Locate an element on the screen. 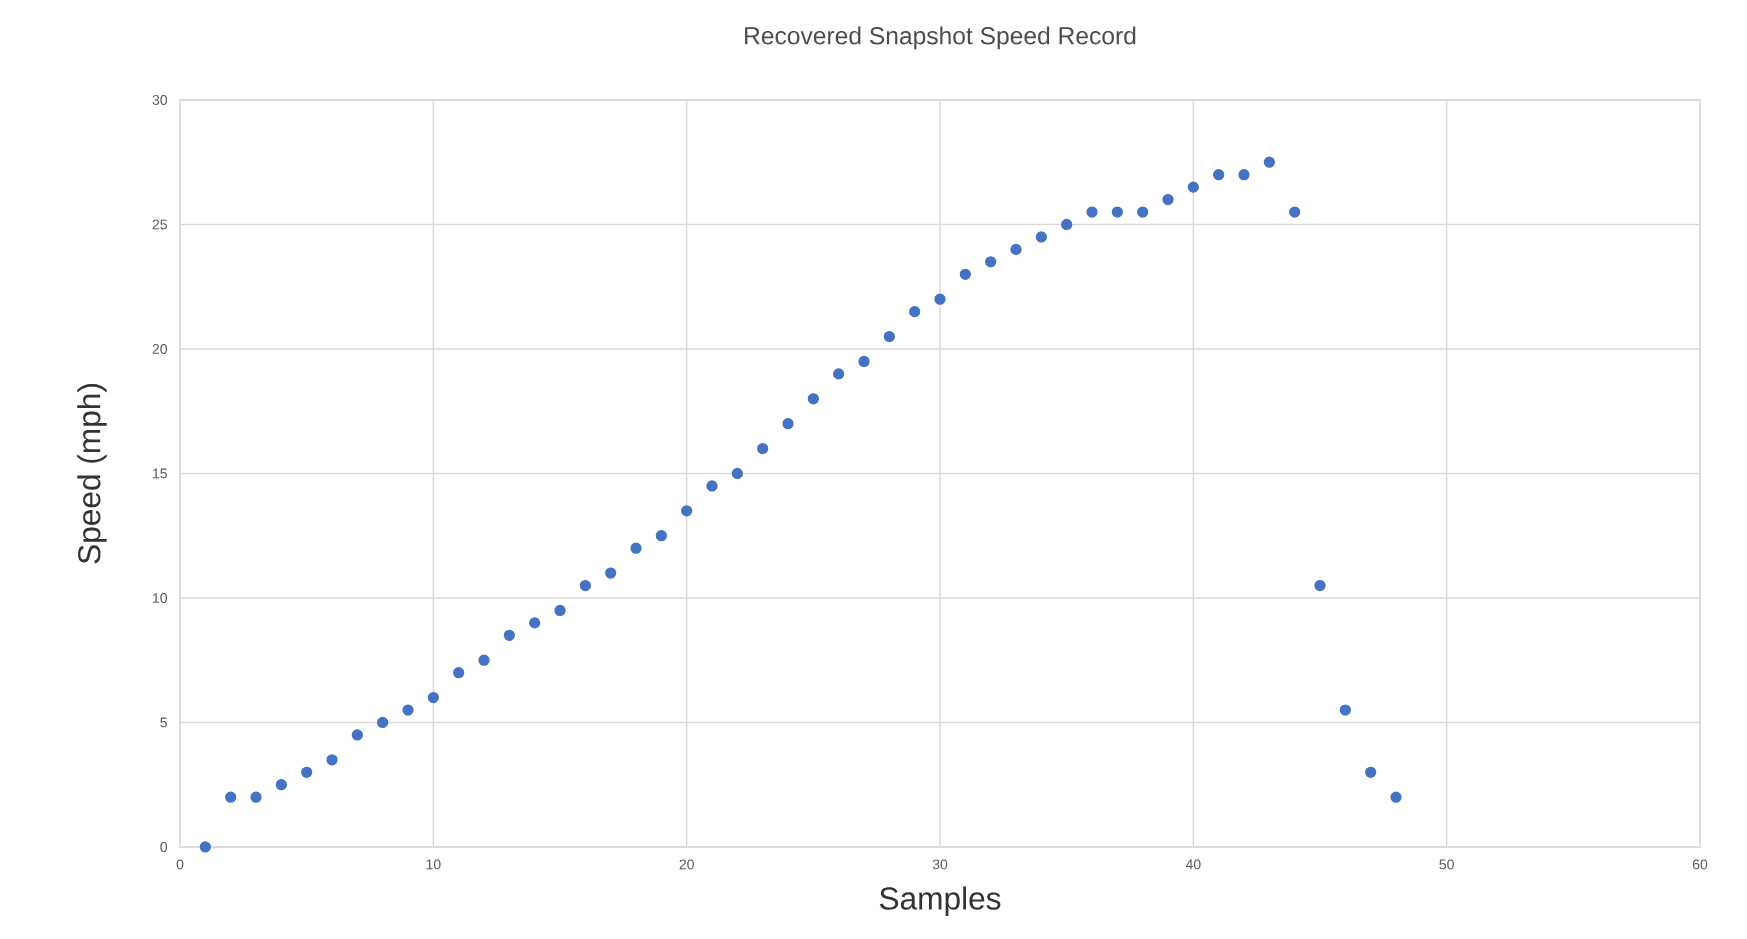 This screenshot has height=939, width=1747. y-tick-label: 20 is located at coordinates (160, 349).